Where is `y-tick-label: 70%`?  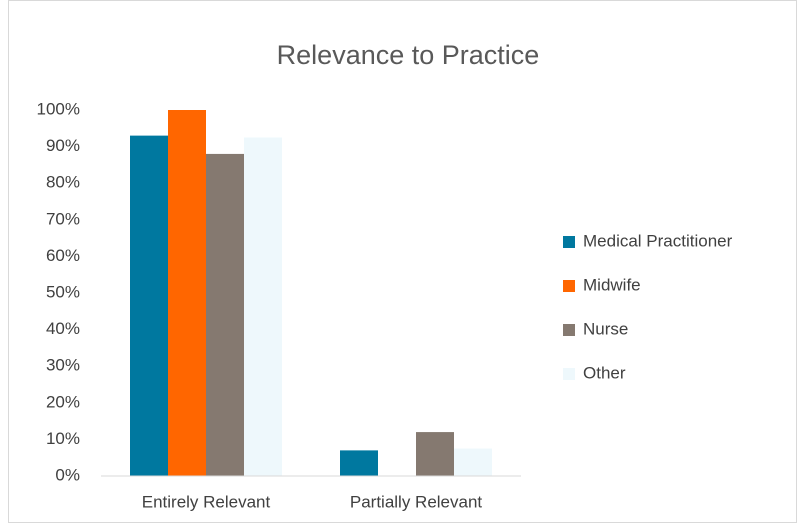 y-tick-label: 70% is located at coordinates (63, 218).